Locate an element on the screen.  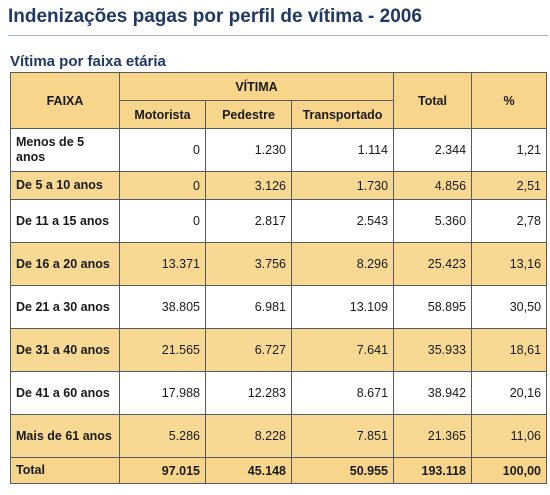
cell-transportado-total: 50.955 is located at coordinates (342, 470).